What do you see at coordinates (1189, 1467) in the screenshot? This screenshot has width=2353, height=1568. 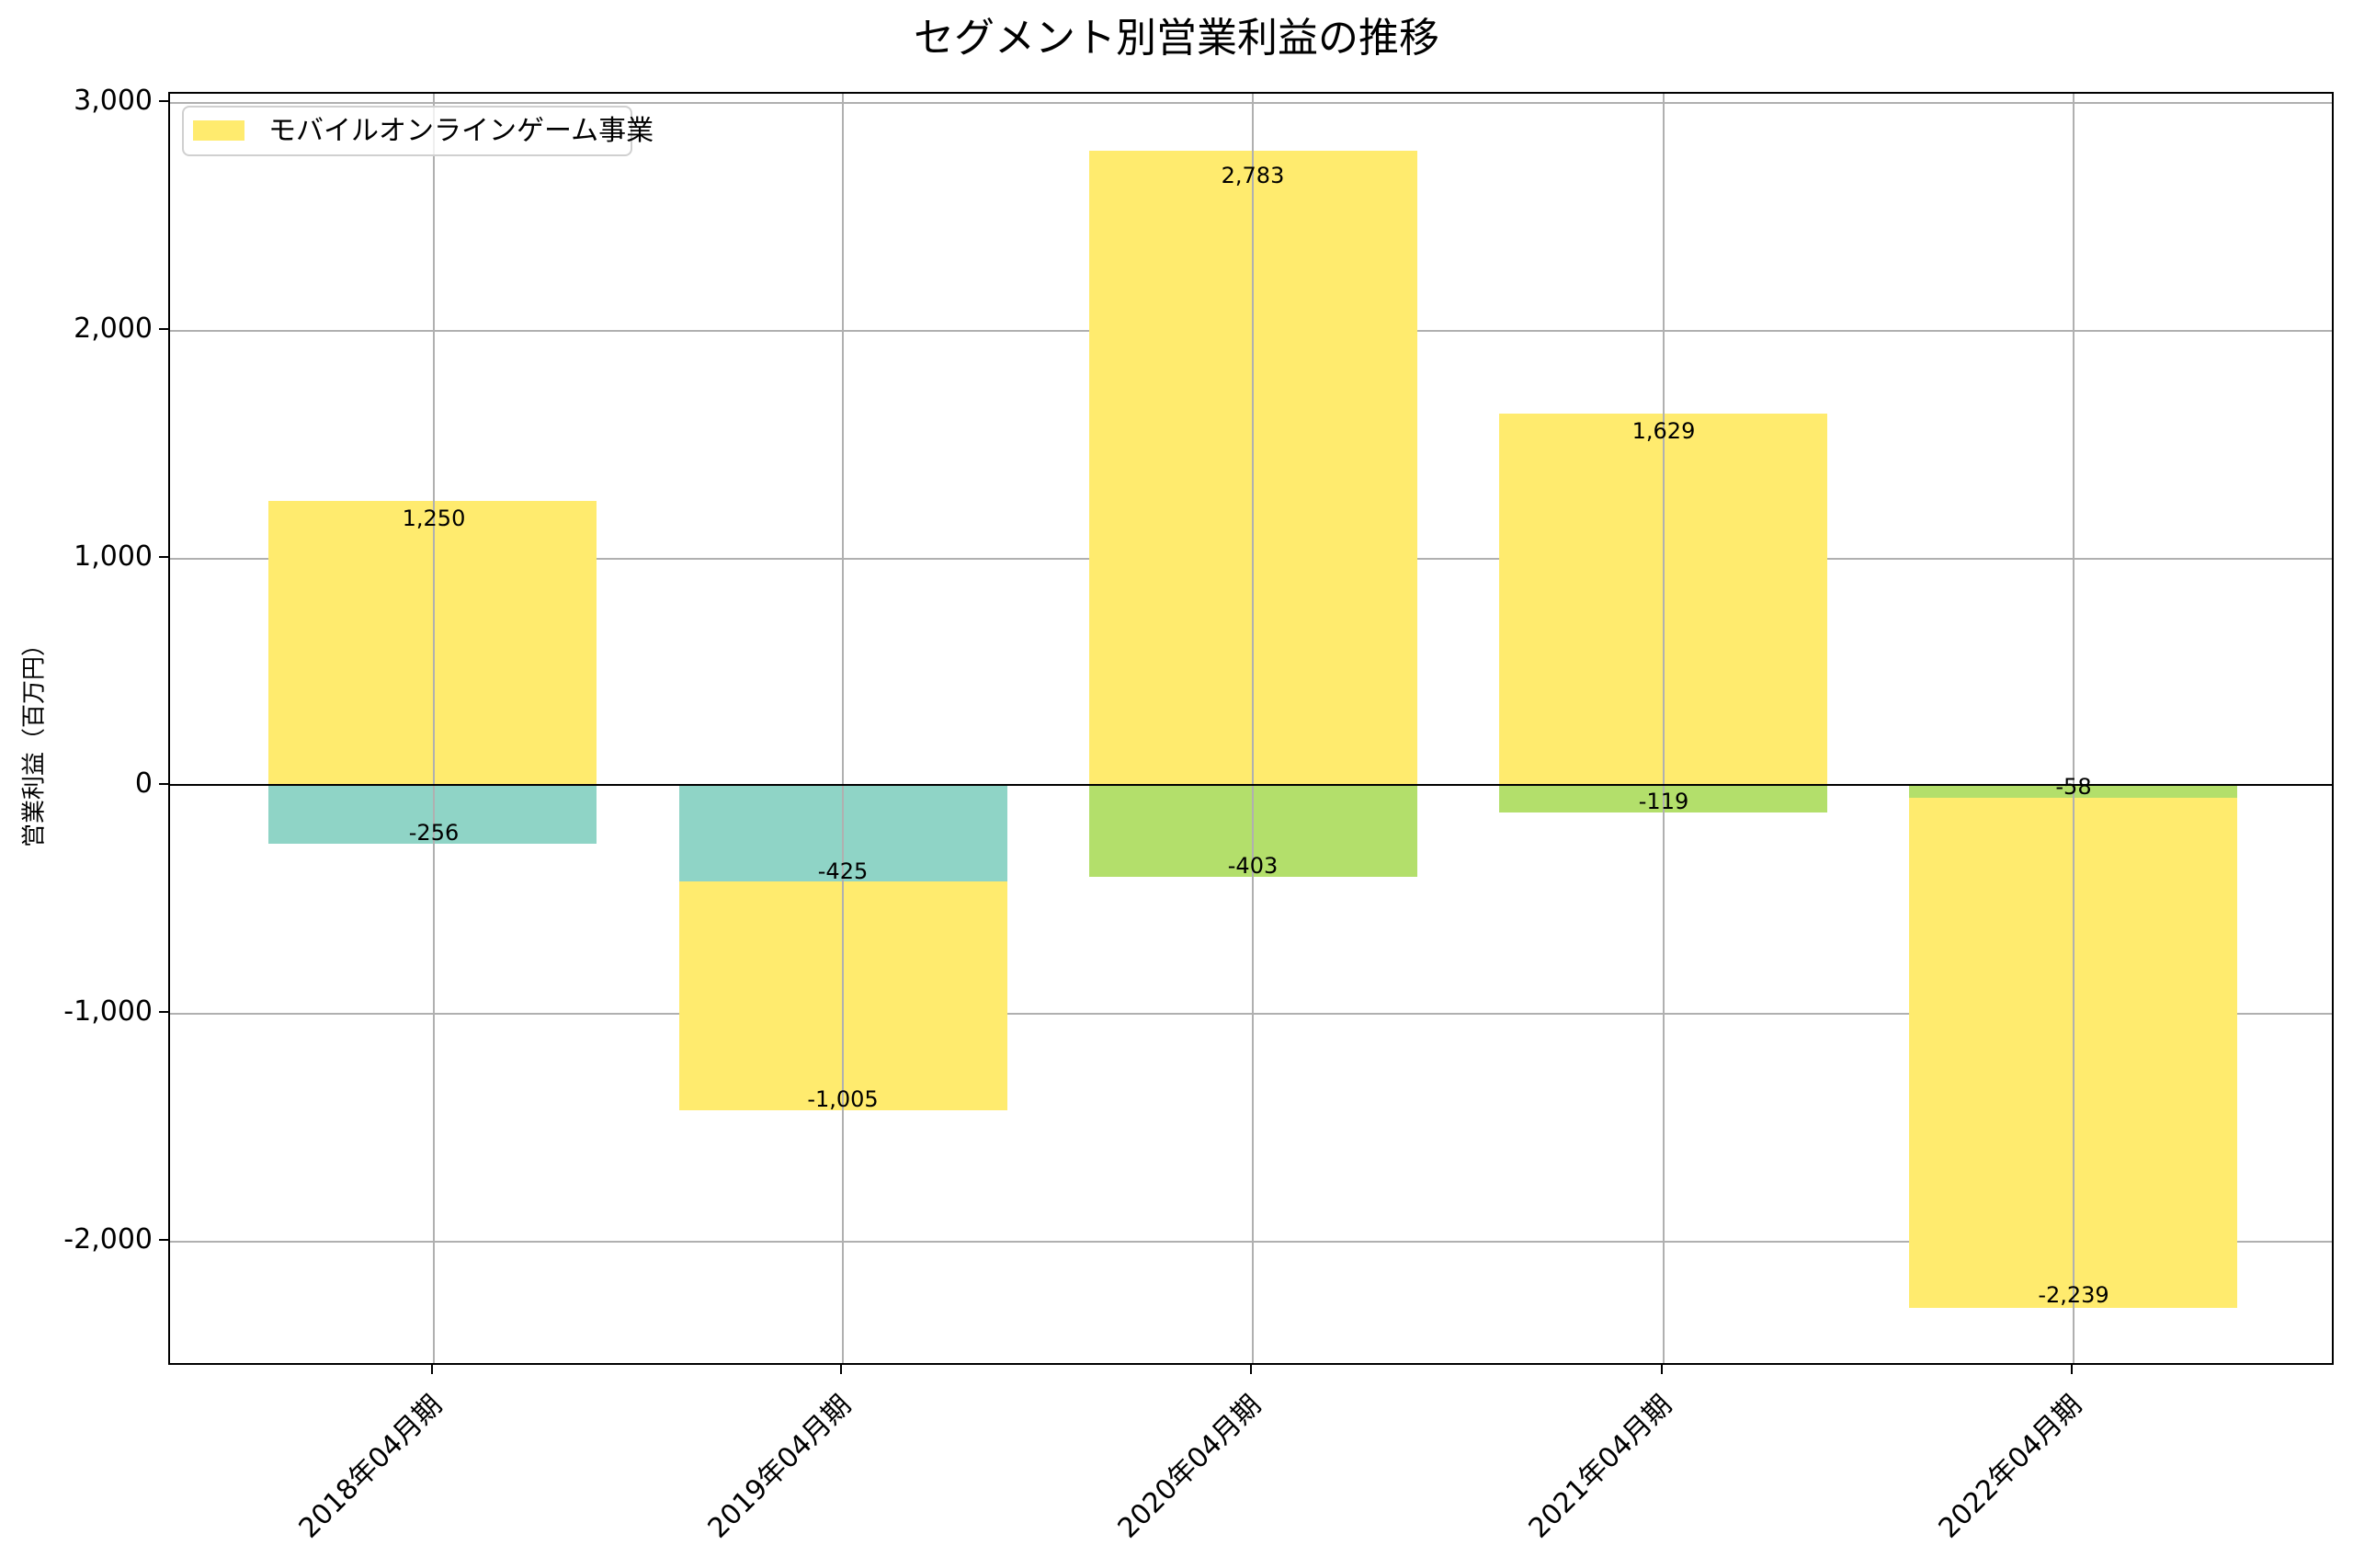 I see `xtick-label: 2020年04月期` at bounding box center [1189, 1467].